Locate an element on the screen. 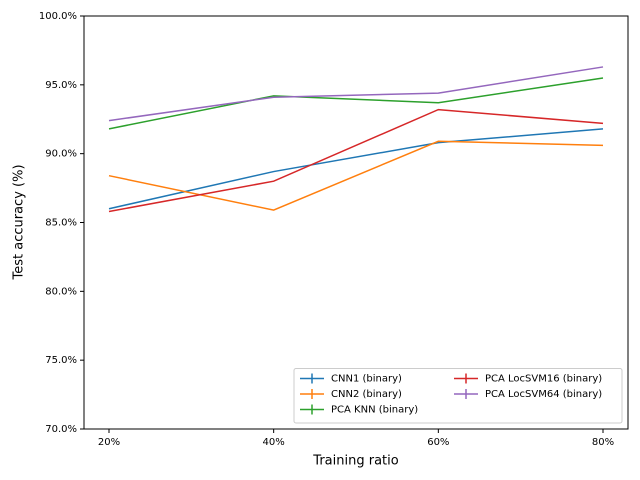  legend-label: PCA LocSVM64 (binary) is located at coordinates (543, 394).